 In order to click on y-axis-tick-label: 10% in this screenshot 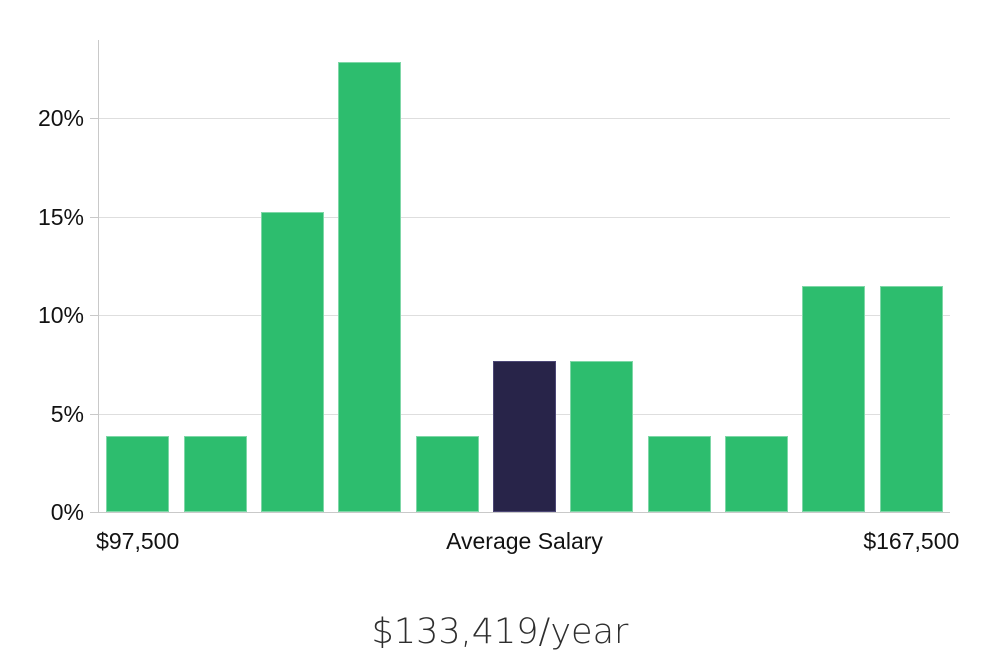, I will do `click(60, 315)`.